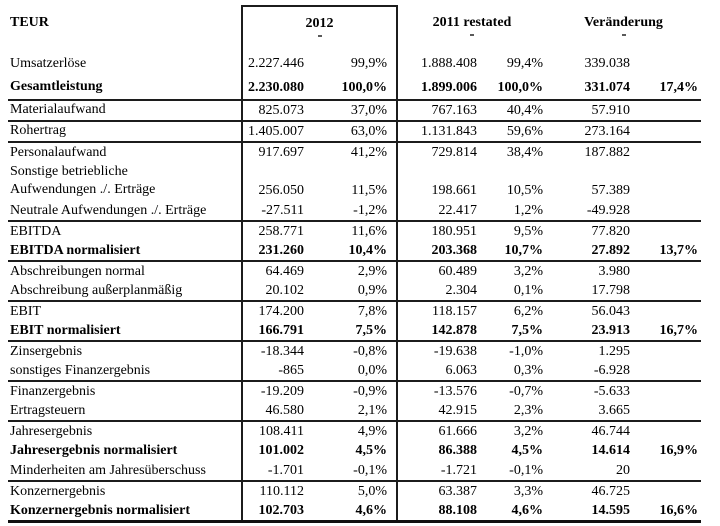 This screenshot has height=526, width=720. I want to click on value-2012-cell: 101.002, so click(276, 451).